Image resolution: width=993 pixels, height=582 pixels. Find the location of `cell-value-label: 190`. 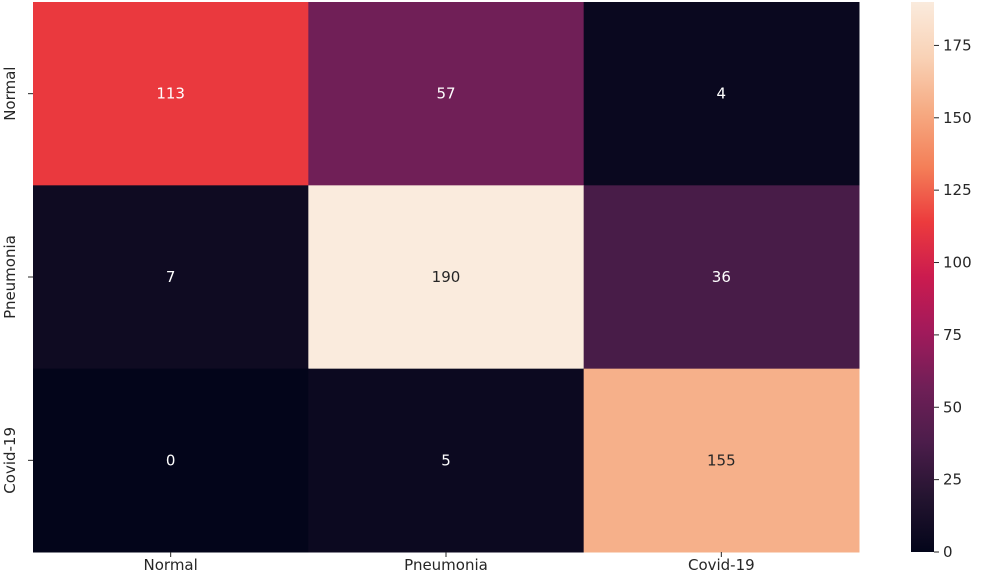

cell-value-label: 190 is located at coordinates (446, 277).